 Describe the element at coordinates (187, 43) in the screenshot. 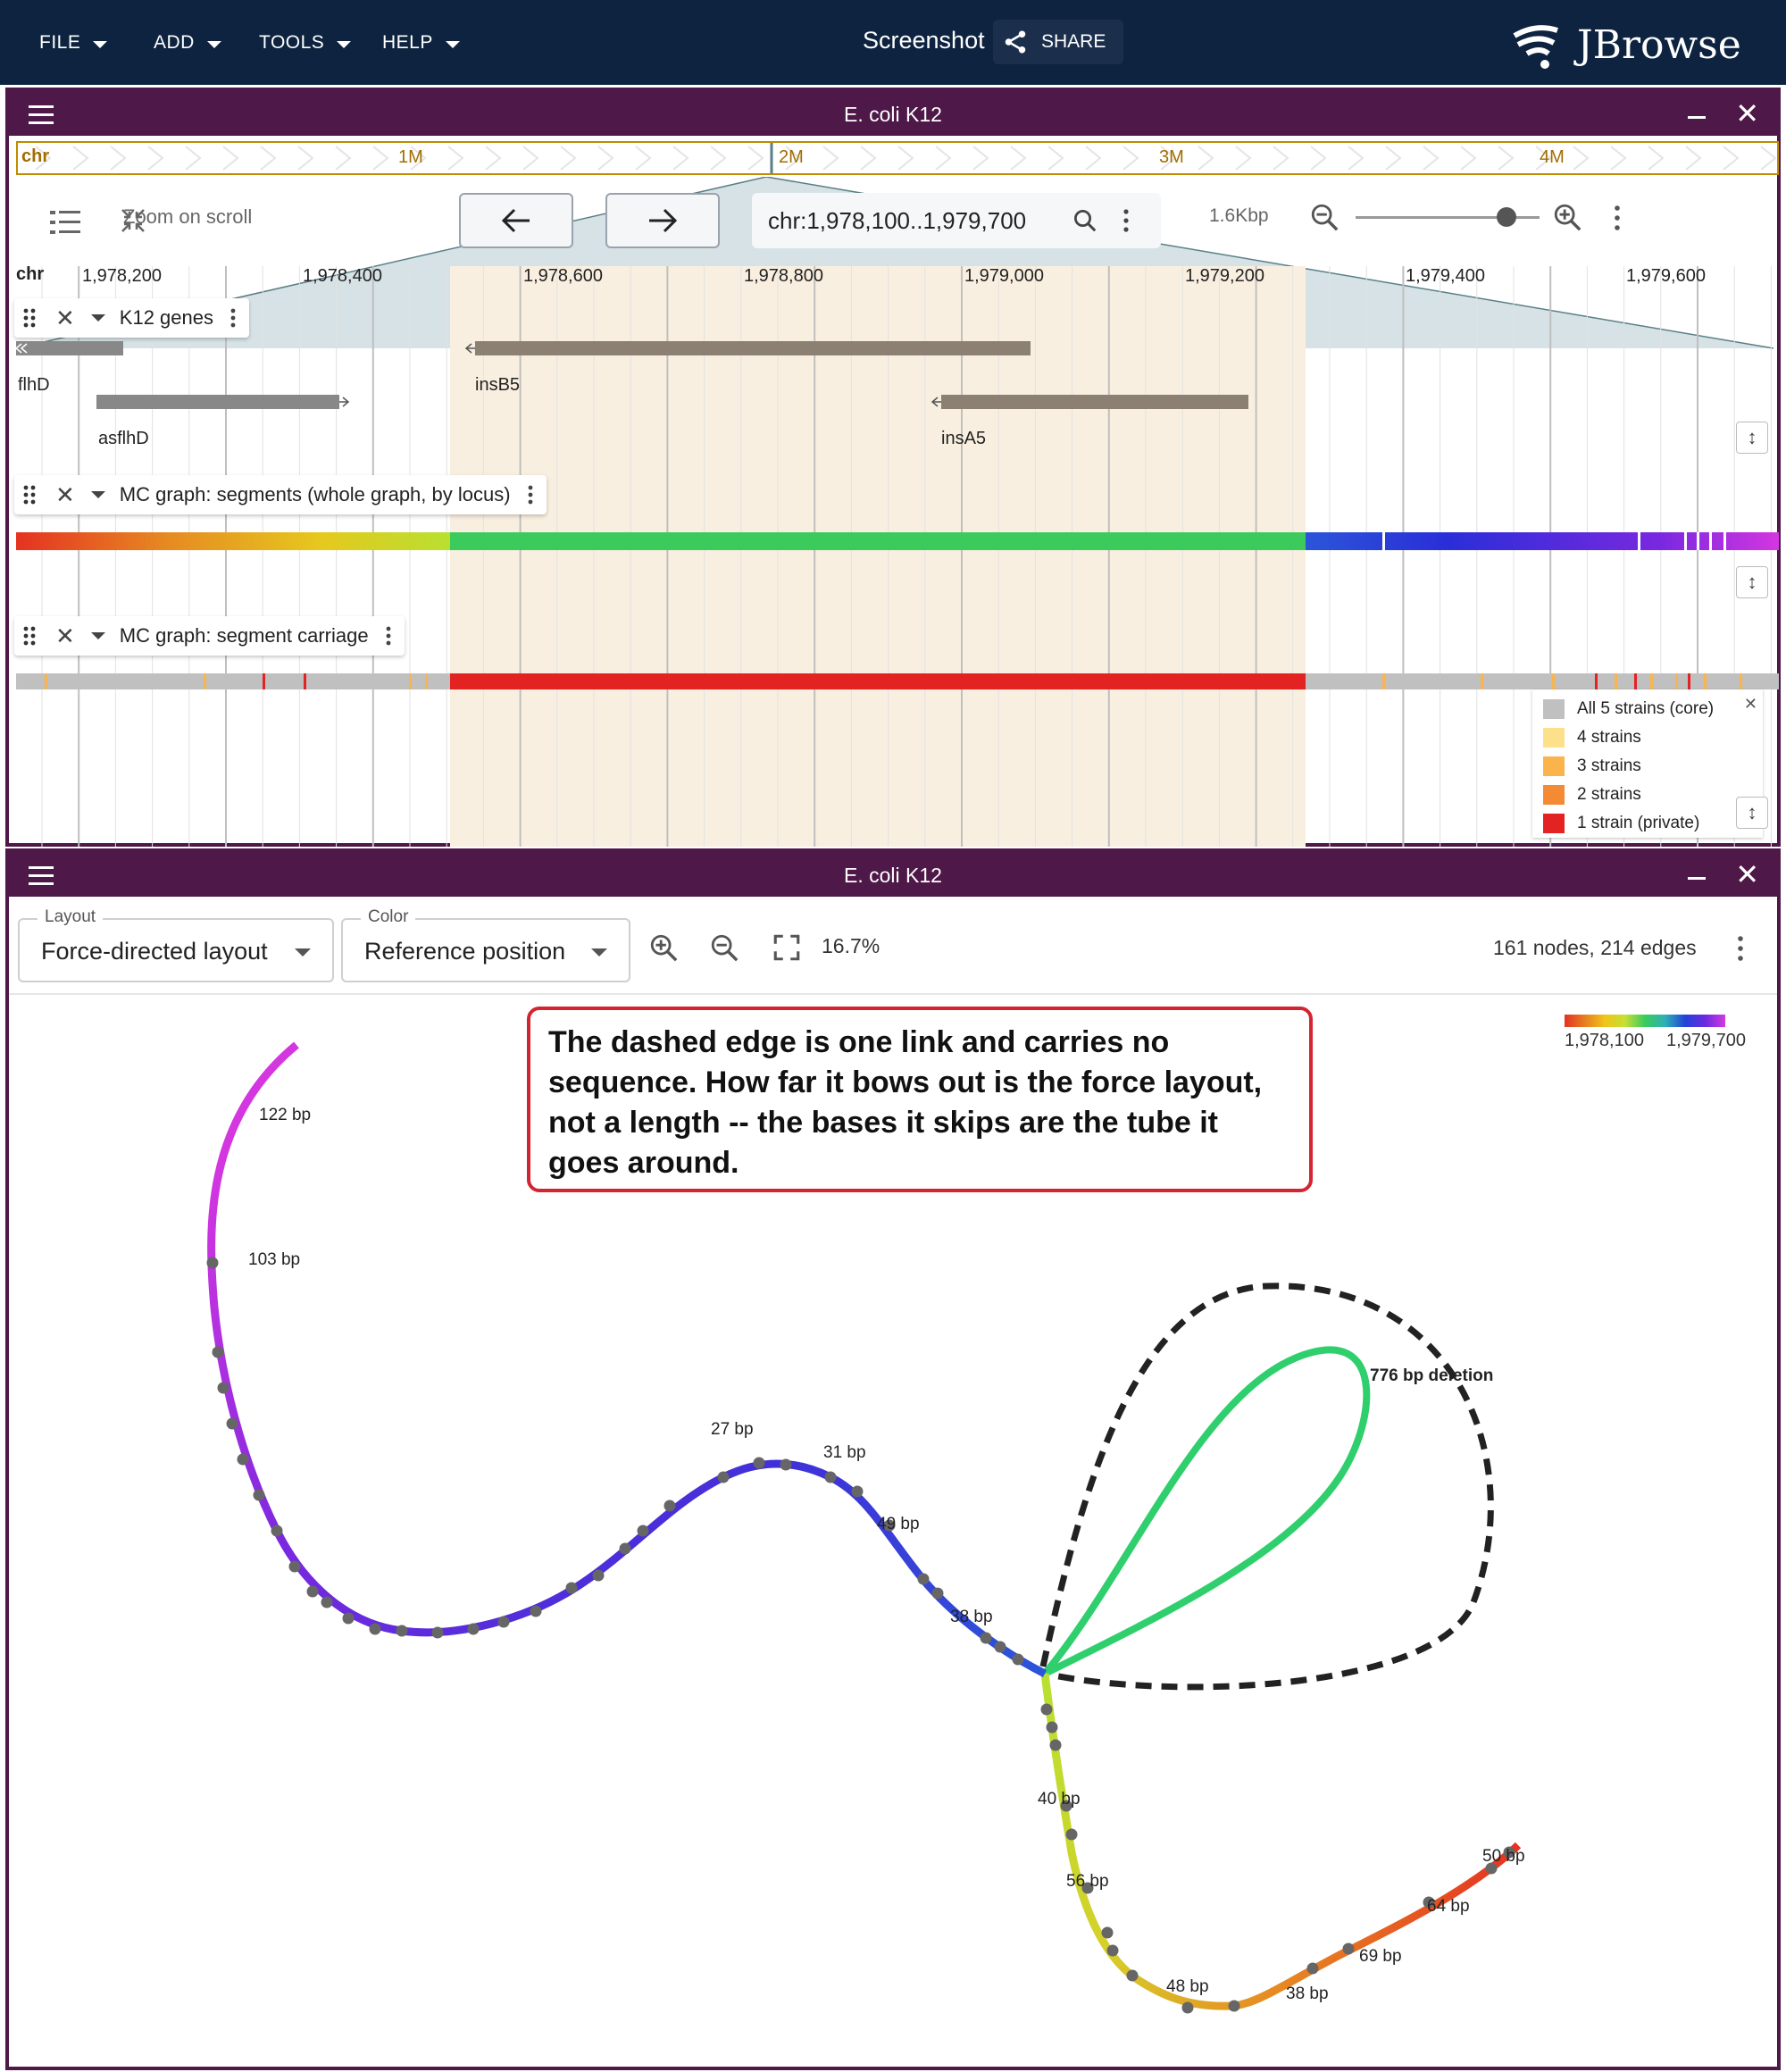

I see `add-menu: ADD` at that location.